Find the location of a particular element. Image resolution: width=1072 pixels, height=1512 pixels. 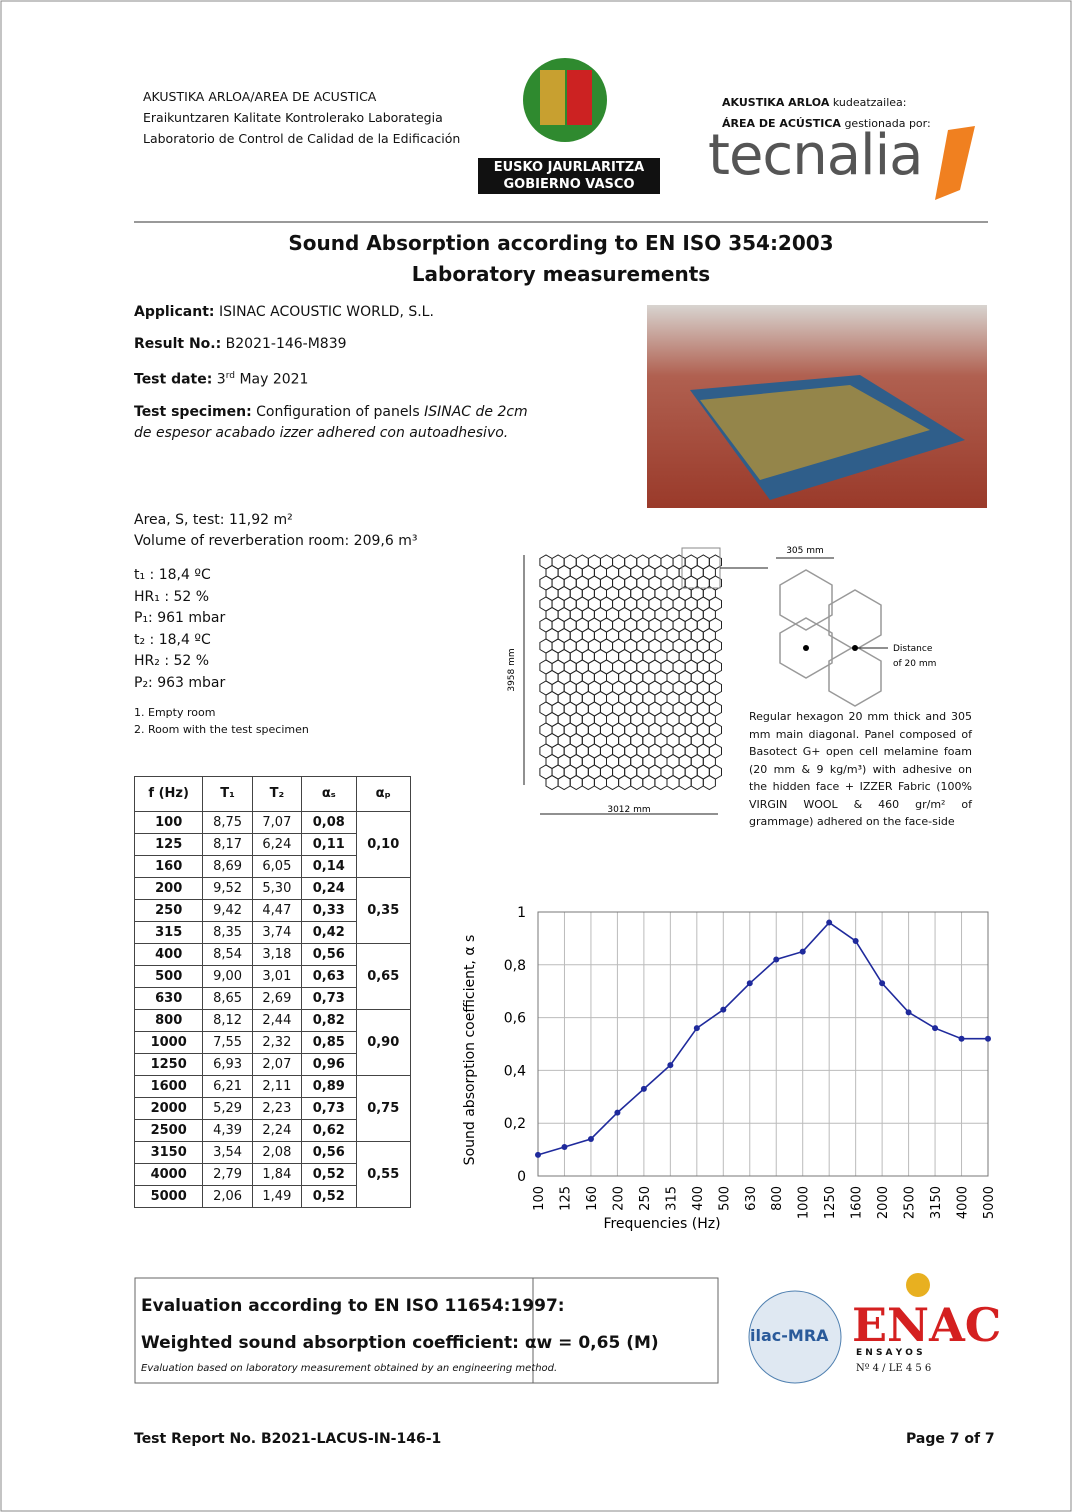

manager-line: ÁREA DE ACÚSTICA gestionada por: is located at coordinates (826, 123).